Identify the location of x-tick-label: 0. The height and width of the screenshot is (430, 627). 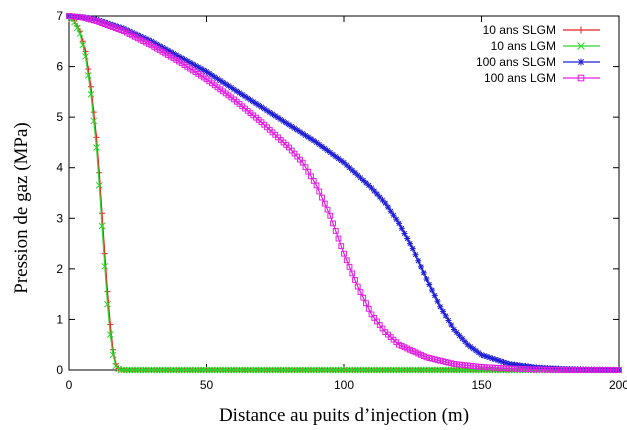
(69, 385).